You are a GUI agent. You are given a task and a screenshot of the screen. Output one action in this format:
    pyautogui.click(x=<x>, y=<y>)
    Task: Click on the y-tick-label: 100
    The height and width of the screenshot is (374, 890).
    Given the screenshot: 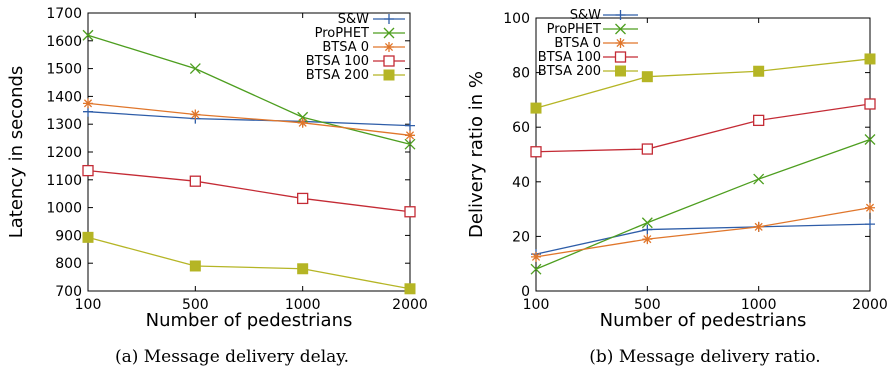 What is the action you would take?
    pyautogui.click(x=516, y=19)
    